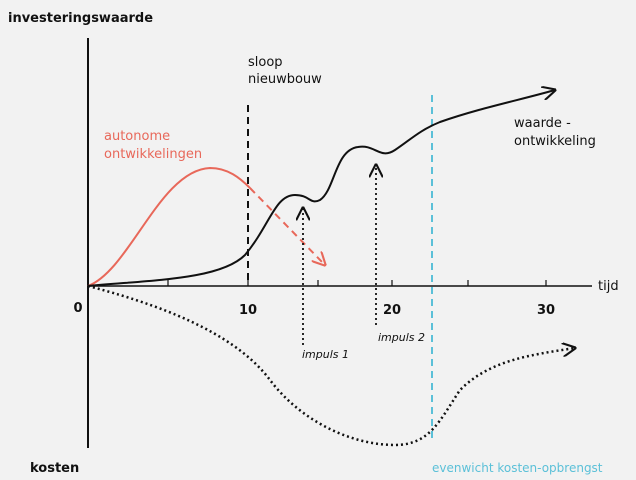 Image resolution: width=636 pixels, height=480 pixels. What do you see at coordinates (285, 79) in the screenshot?
I see `annotation: nieuwbouw` at bounding box center [285, 79].